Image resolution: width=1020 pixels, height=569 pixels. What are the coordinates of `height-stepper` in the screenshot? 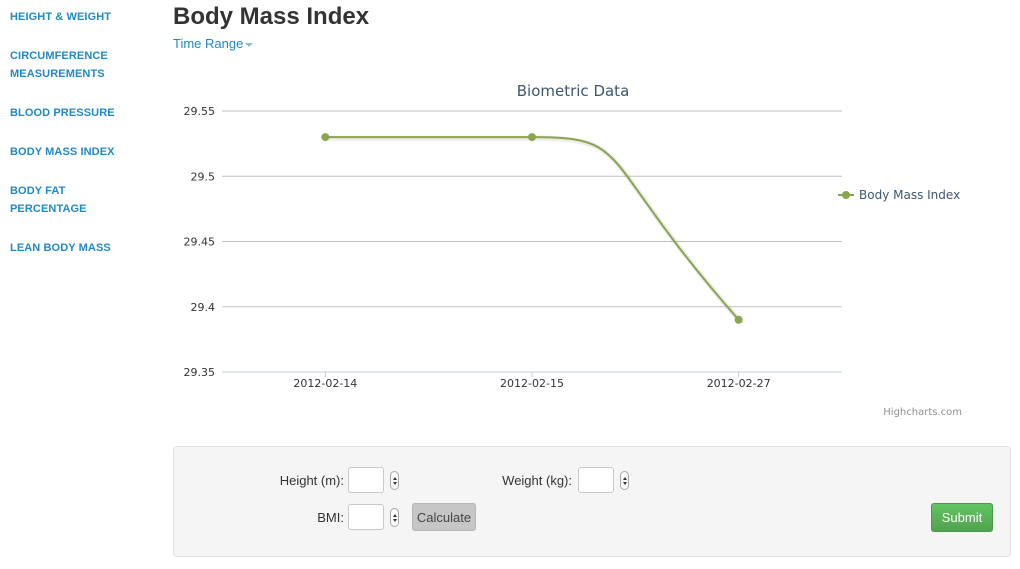 It's located at (394, 480).